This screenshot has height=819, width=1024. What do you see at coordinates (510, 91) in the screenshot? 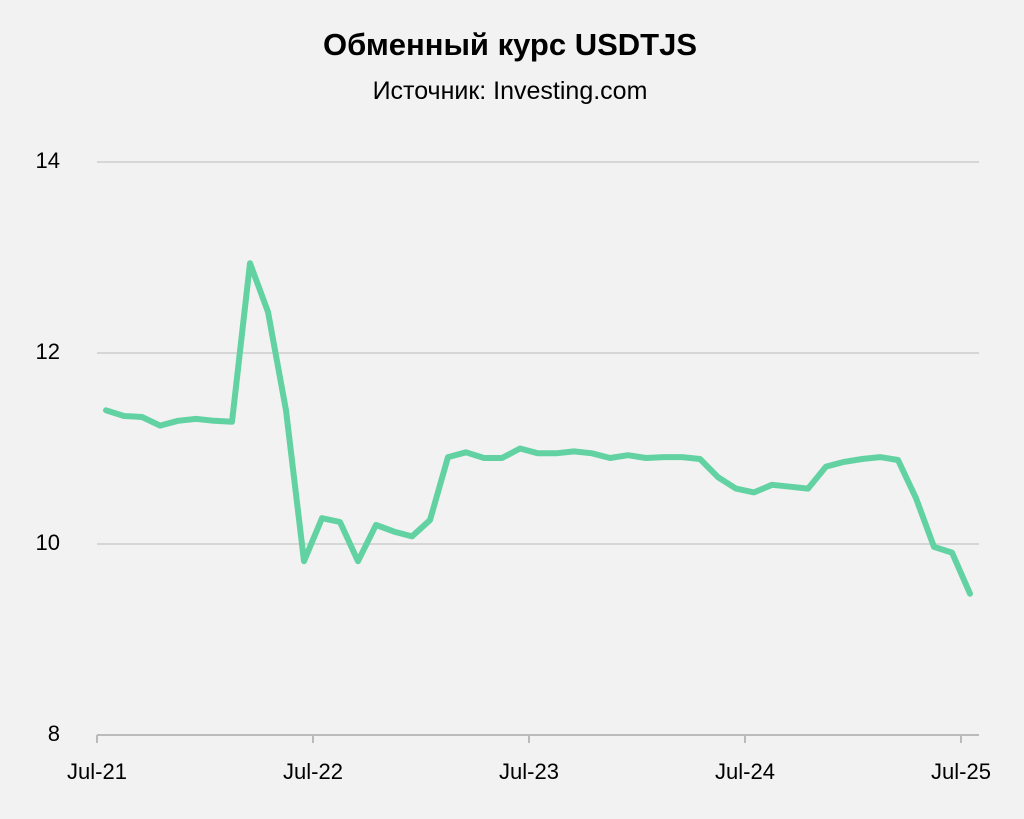
I see `chart-subtitle: Источник: Investing.com` at bounding box center [510, 91].